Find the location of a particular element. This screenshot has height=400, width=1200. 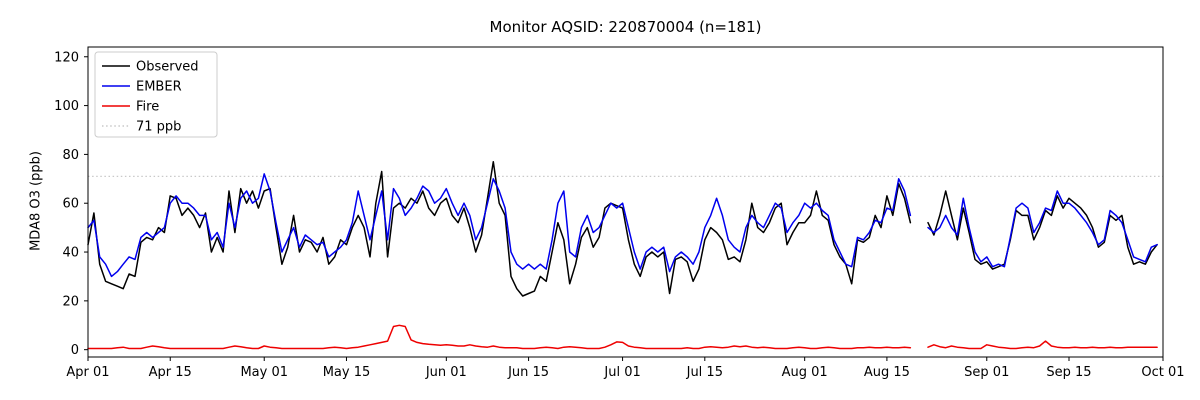

y-tick-label: 40 is located at coordinates (70, 253).